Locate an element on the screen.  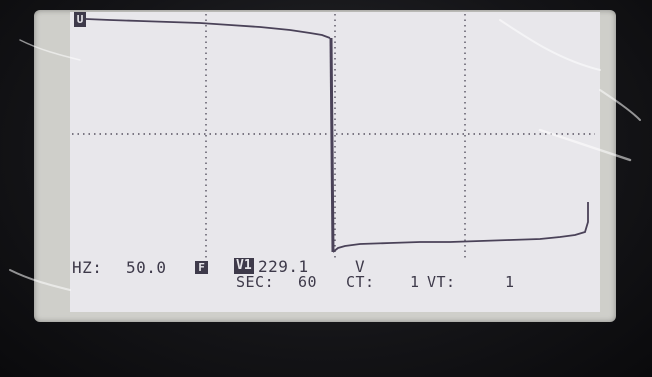
seconds-label: SEC: is located at coordinates (255, 282).